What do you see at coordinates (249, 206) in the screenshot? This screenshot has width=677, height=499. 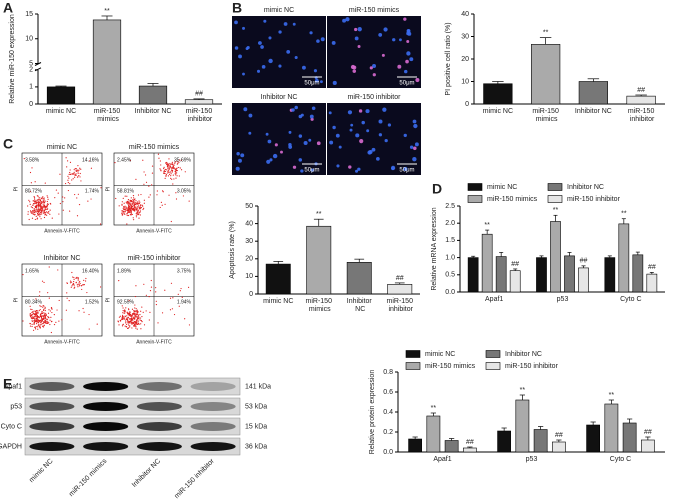 I see `y-tick-label: 50` at bounding box center [249, 206].